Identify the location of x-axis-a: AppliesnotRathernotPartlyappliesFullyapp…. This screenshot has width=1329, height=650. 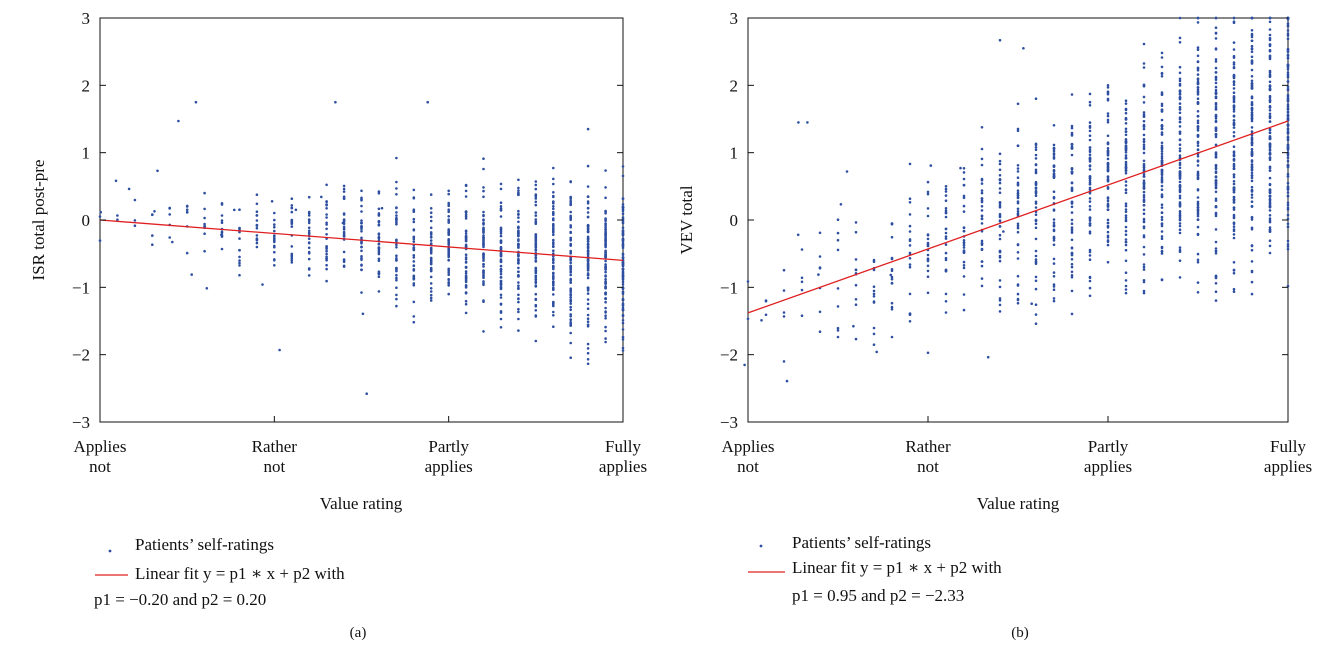
(360, 446).